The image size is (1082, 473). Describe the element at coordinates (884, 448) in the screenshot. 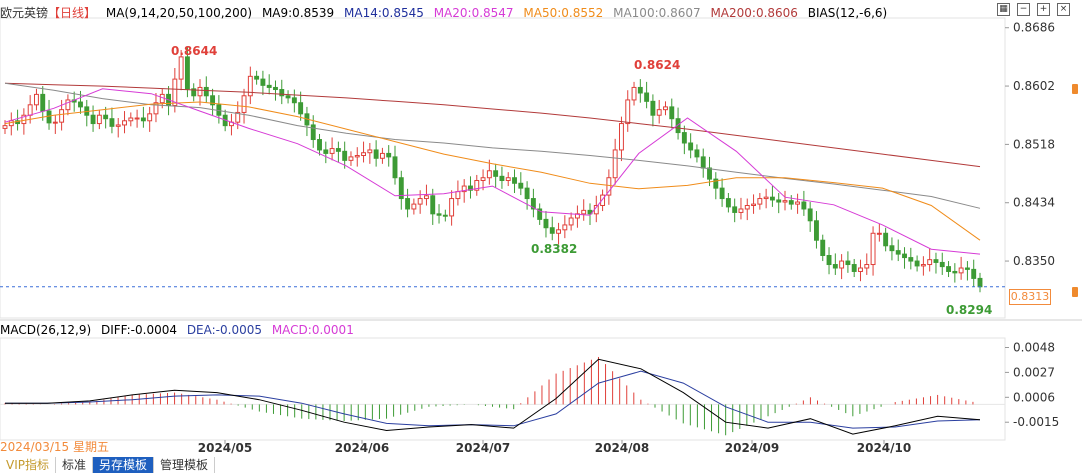

I see `x-tick-label: 2024/10` at that location.